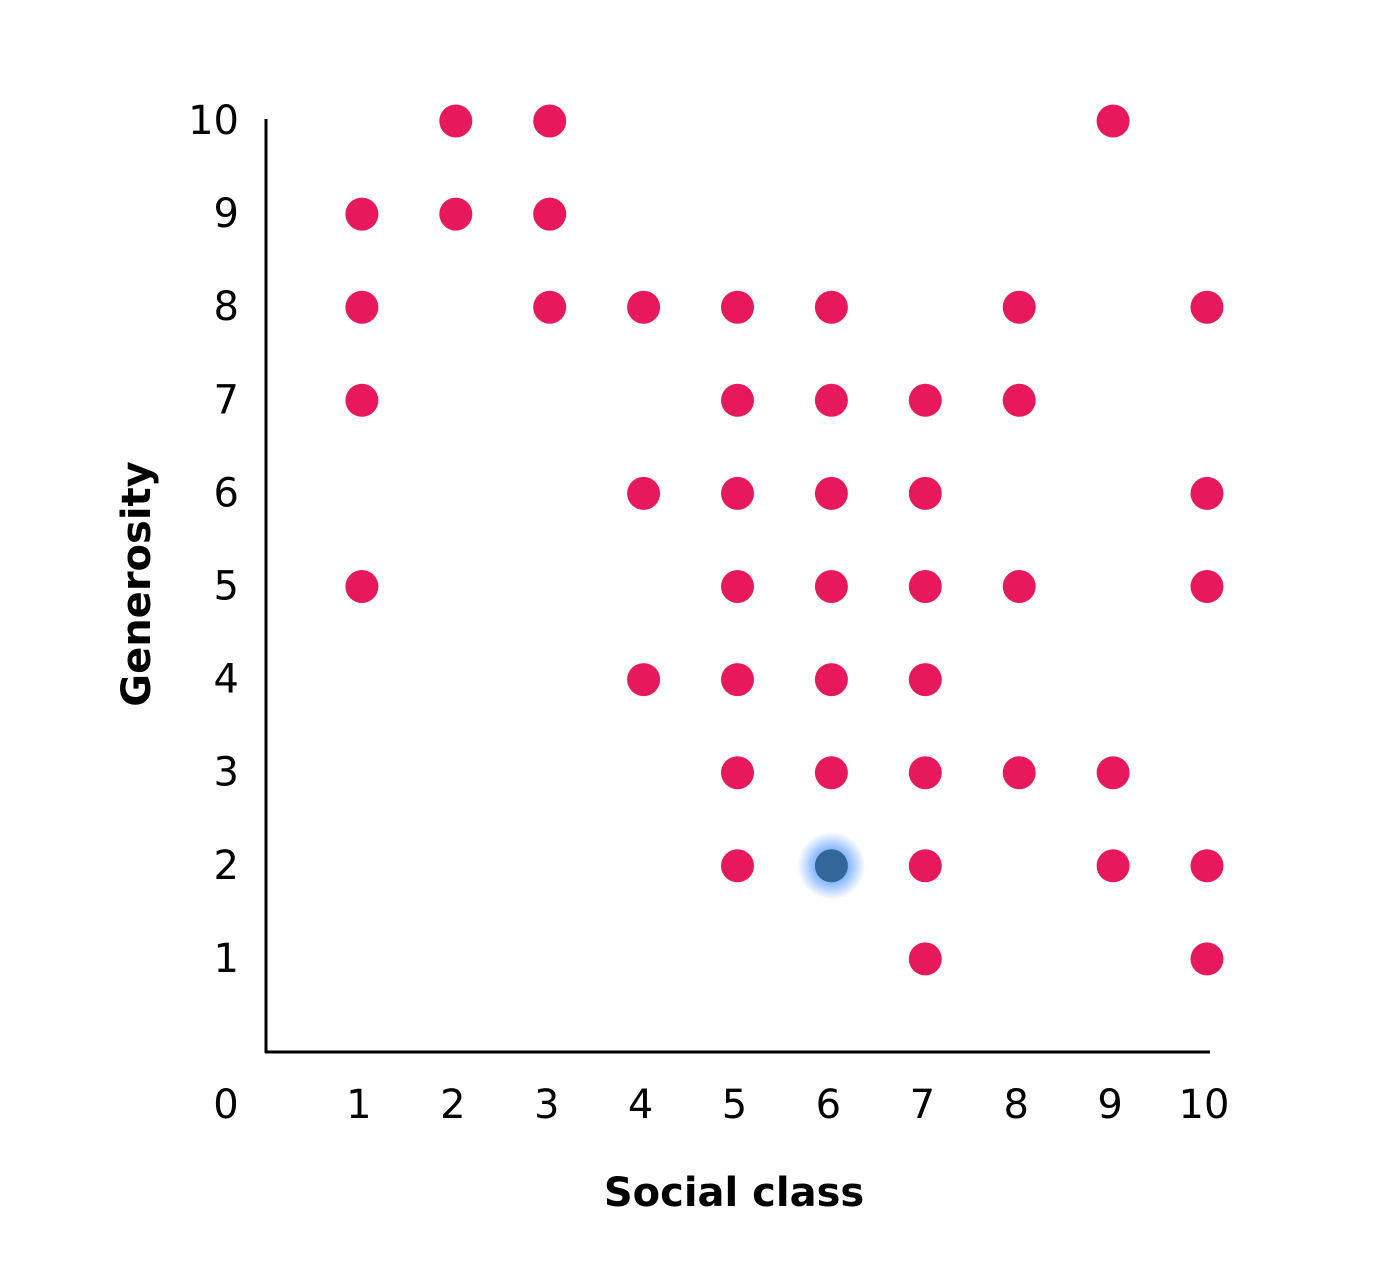 The height and width of the screenshot is (1273, 1374). What do you see at coordinates (1109, 1105) in the screenshot?
I see `x-tick-label: 9` at bounding box center [1109, 1105].